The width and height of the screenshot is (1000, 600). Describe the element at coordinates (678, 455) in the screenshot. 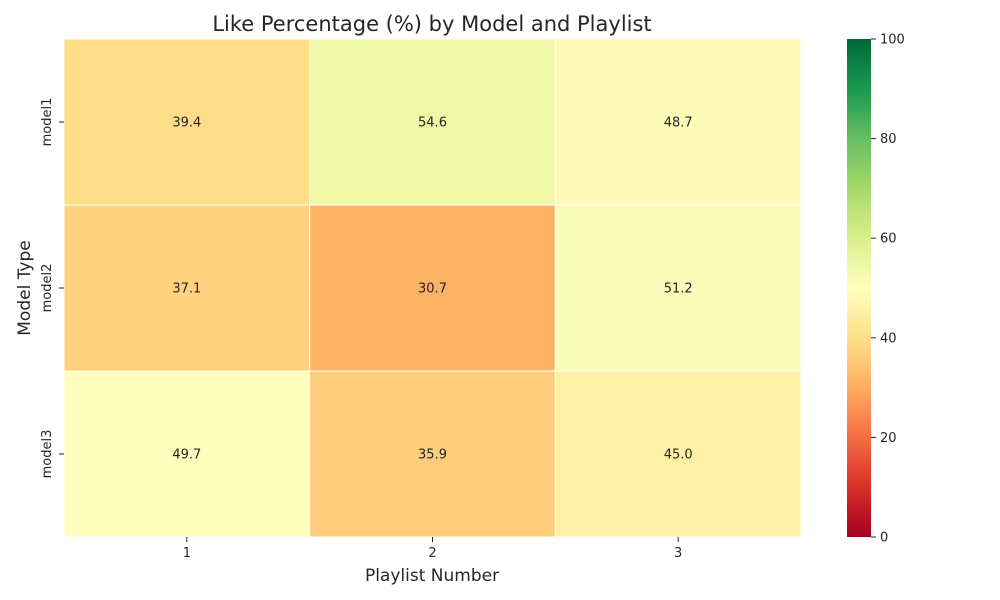

I see `cell-value-label: 45.0` at that location.